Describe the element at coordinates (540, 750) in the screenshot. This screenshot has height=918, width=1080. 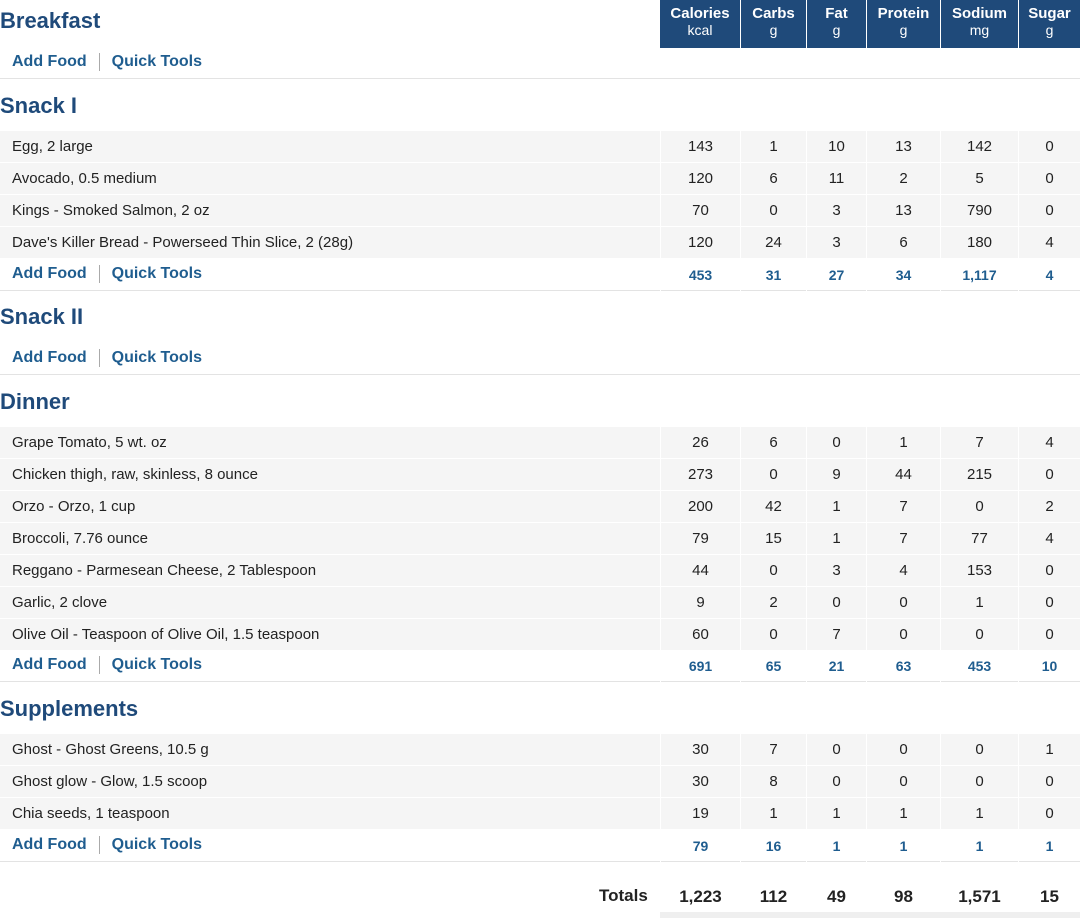
I see `food-row: Ghost - Ghost Greens, 10.5 g 30 7 0 0 0 1` at that location.